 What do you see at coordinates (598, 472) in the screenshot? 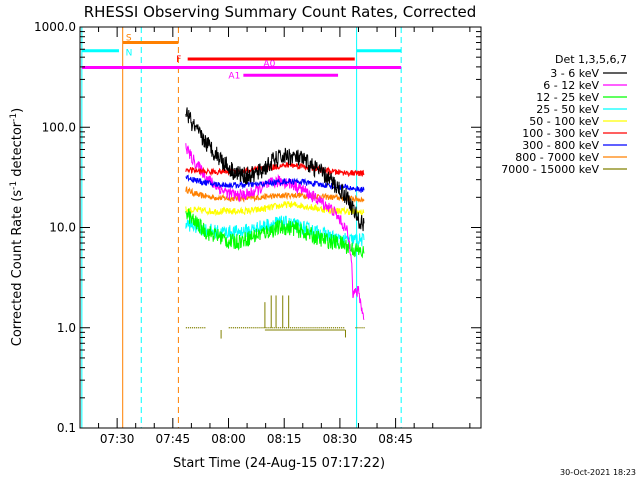
I see `timestamp: 30-Oct-2021 18:23` at bounding box center [598, 472].